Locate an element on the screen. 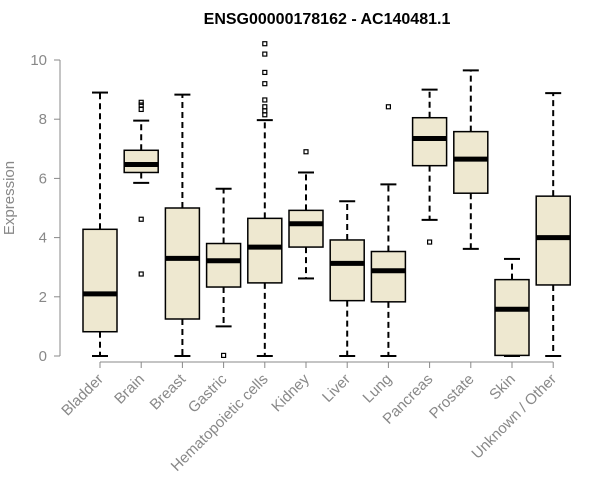 The height and width of the screenshot is (500, 600). y-axis-label: Expression is located at coordinates (9, 198).